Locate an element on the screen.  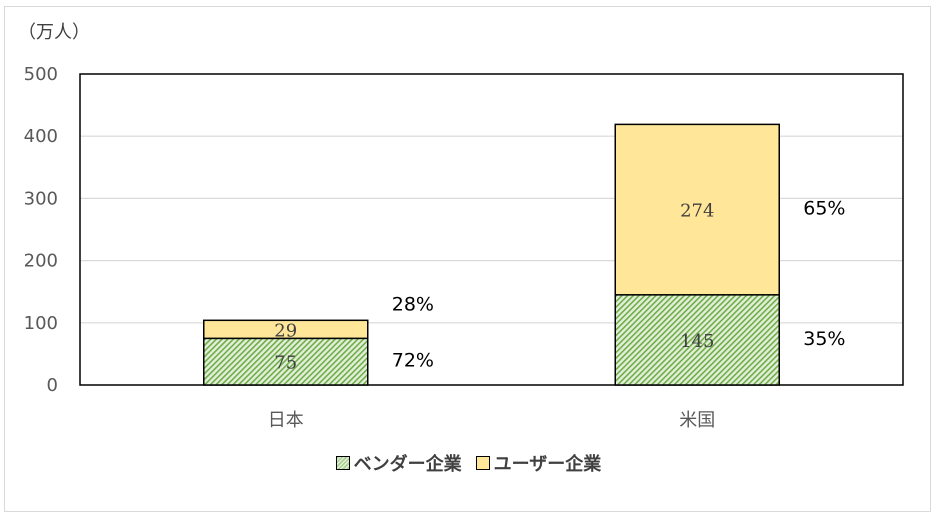
legend-item-vendor: ベンダー企業 is located at coordinates (398, 463).